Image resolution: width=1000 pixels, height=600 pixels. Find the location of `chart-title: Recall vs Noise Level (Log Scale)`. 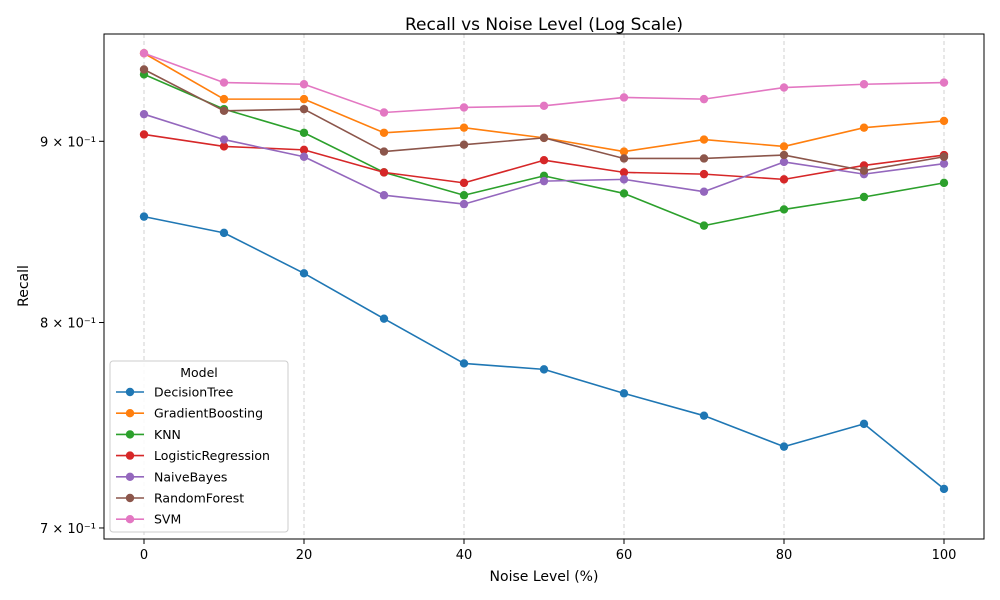

chart-title: Recall vs Noise Level (Log Scale) is located at coordinates (544, 25).